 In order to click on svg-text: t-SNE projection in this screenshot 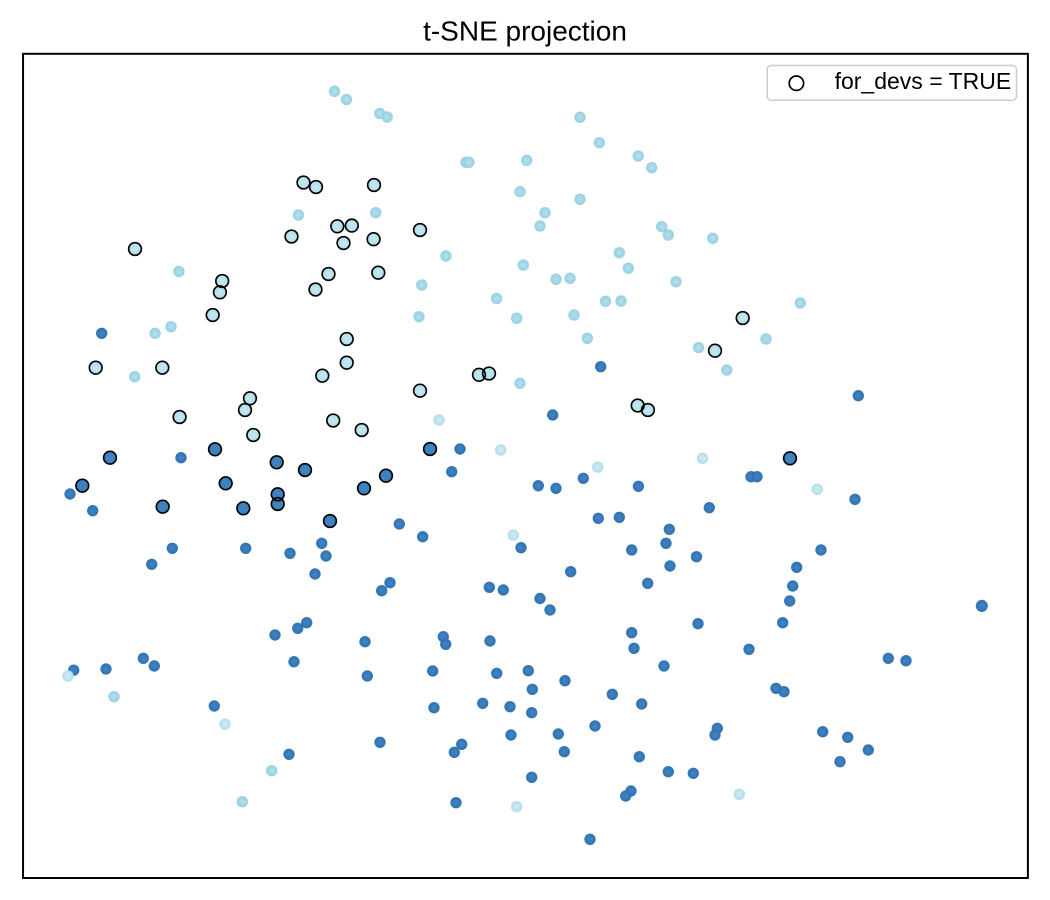, I will do `click(525, 30)`.